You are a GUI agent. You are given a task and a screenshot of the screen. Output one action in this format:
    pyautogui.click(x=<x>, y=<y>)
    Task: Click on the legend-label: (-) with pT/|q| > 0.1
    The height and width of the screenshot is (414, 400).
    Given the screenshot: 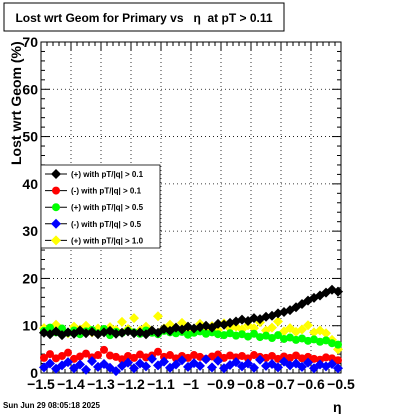 What is the action you would take?
    pyautogui.click(x=106, y=191)
    